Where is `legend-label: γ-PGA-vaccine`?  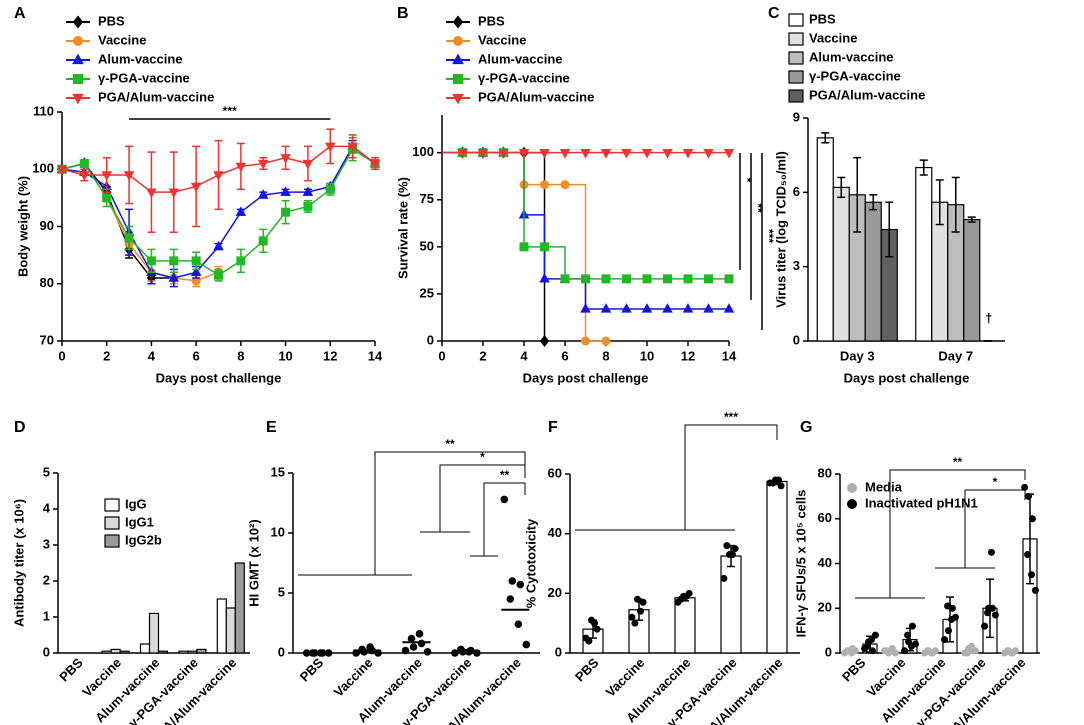 legend-label: γ-PGA-vaccine is located at coordinates (524, 77).